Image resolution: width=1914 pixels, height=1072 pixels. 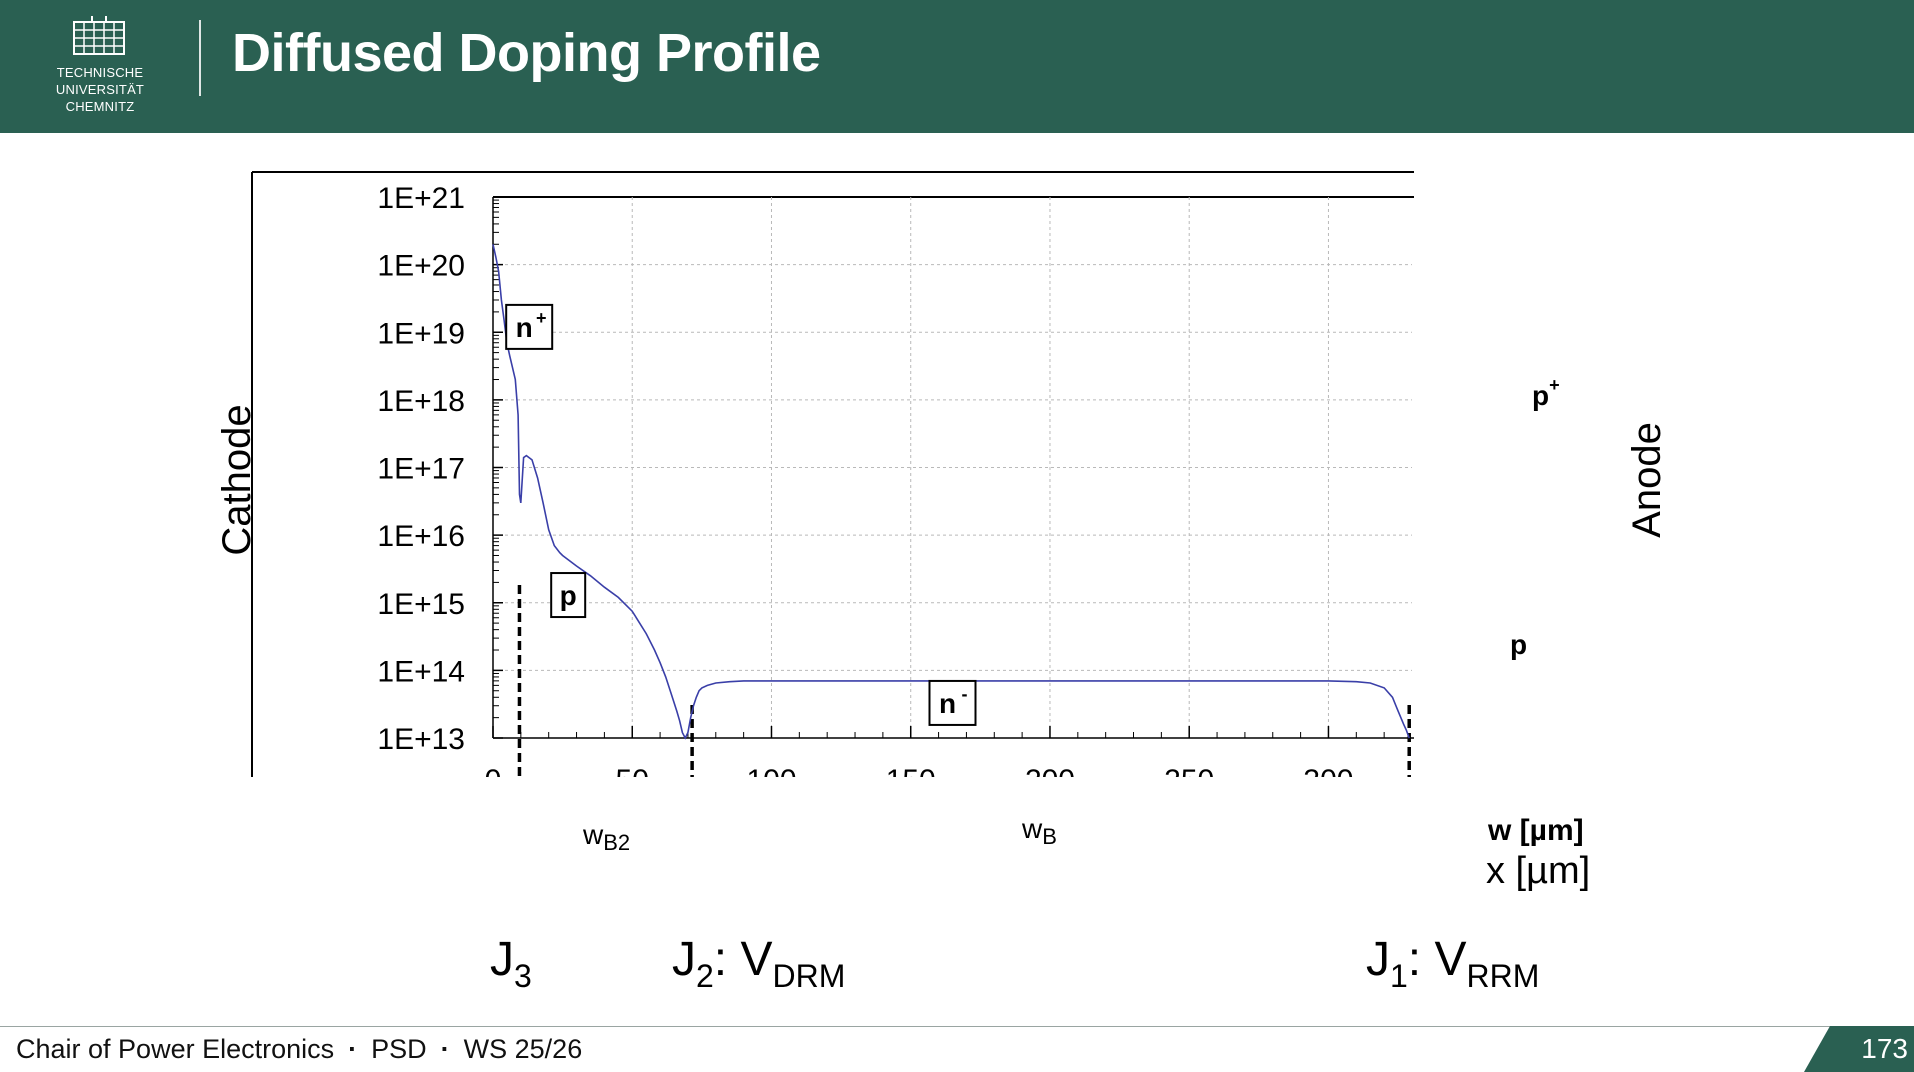 I want to click on j2-sub: 2, so click(x=705, y=976).